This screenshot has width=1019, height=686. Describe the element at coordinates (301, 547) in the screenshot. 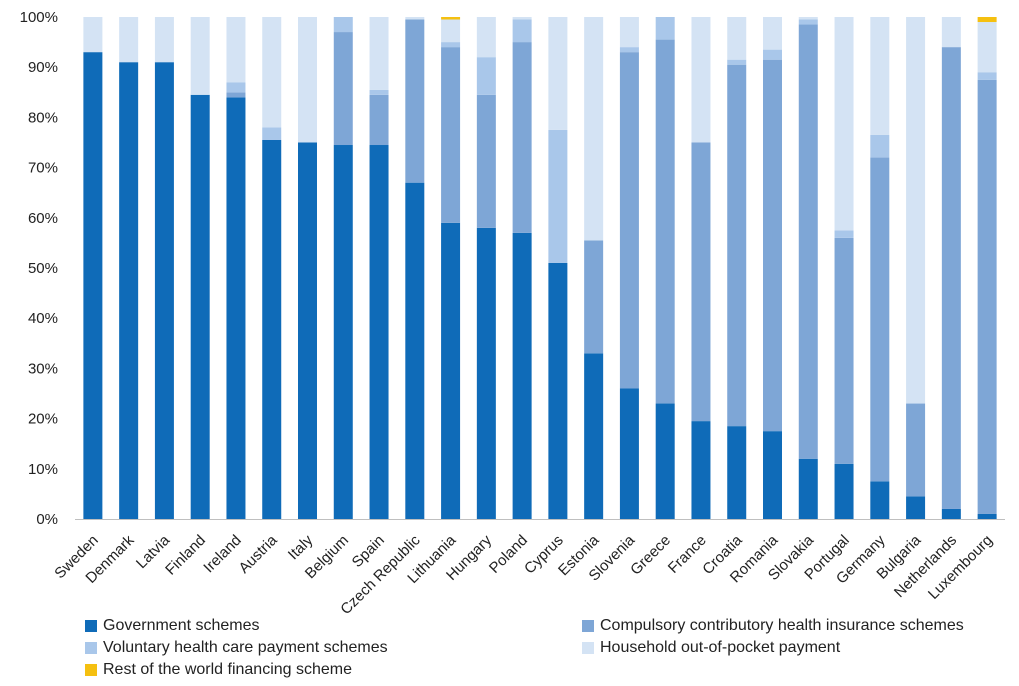

I see `x-tick-label: Italy` at that location.